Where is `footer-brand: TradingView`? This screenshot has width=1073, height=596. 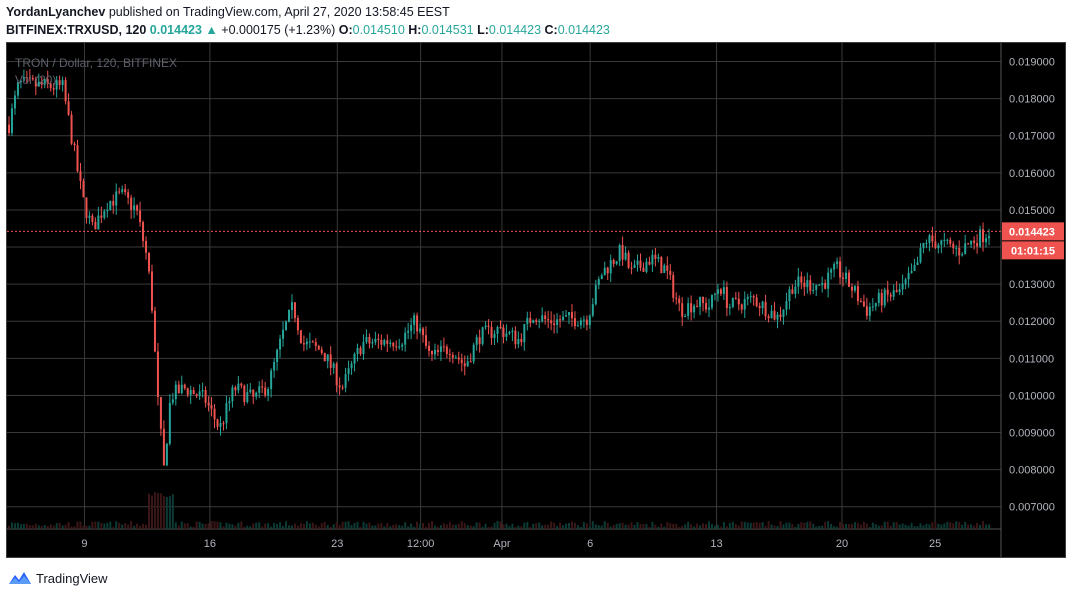
footer-brand: TradingView is located at coordinates (58, 578).